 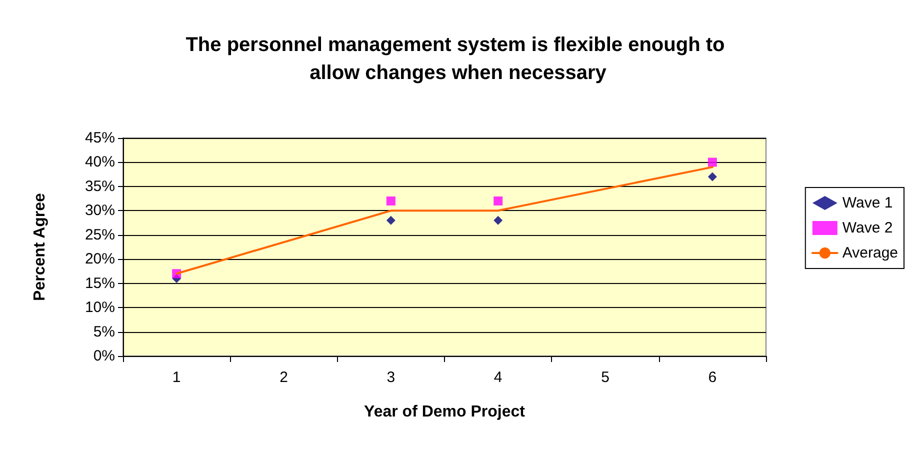 I want to click on legend-label: Wave 1, so click(x=867, y=203).